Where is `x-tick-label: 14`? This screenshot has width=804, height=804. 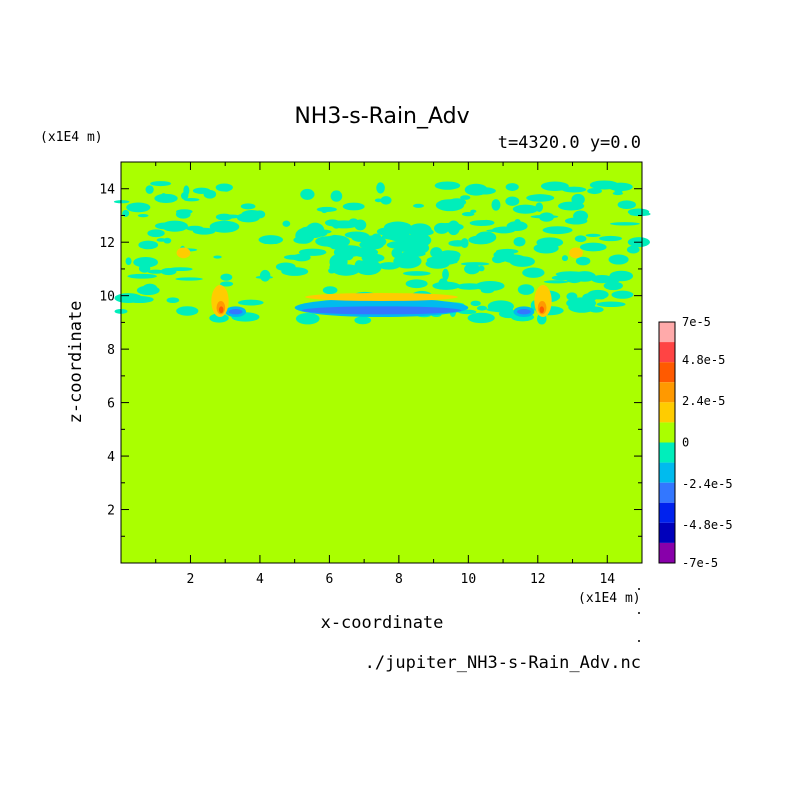
x-tick-label: 14 is located at coordinates (607, 579).